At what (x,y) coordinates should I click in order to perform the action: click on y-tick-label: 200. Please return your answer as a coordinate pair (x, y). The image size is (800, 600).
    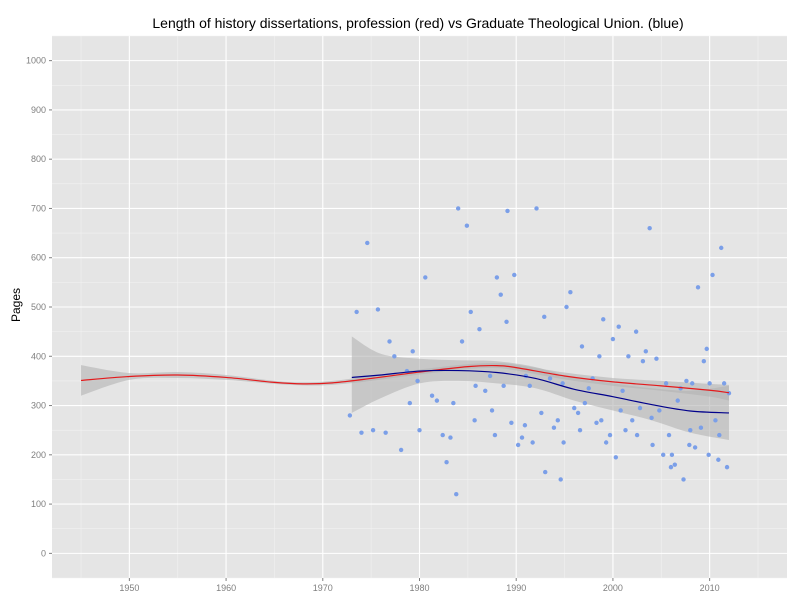
    Looking at the image, I should click on (38, 455).